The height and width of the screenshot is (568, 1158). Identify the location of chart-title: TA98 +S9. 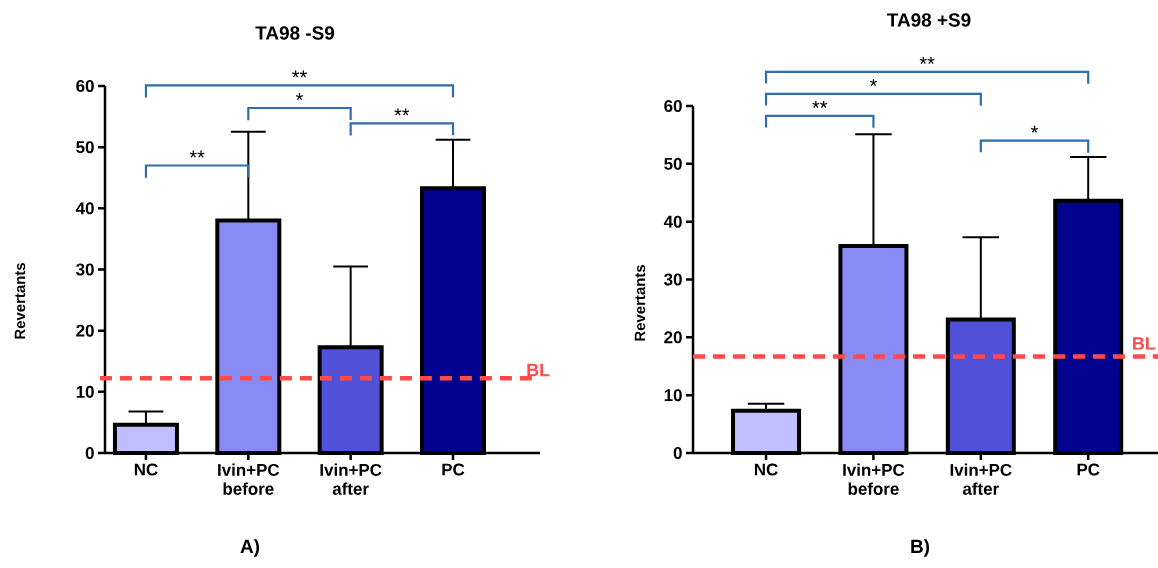
(929, 20).